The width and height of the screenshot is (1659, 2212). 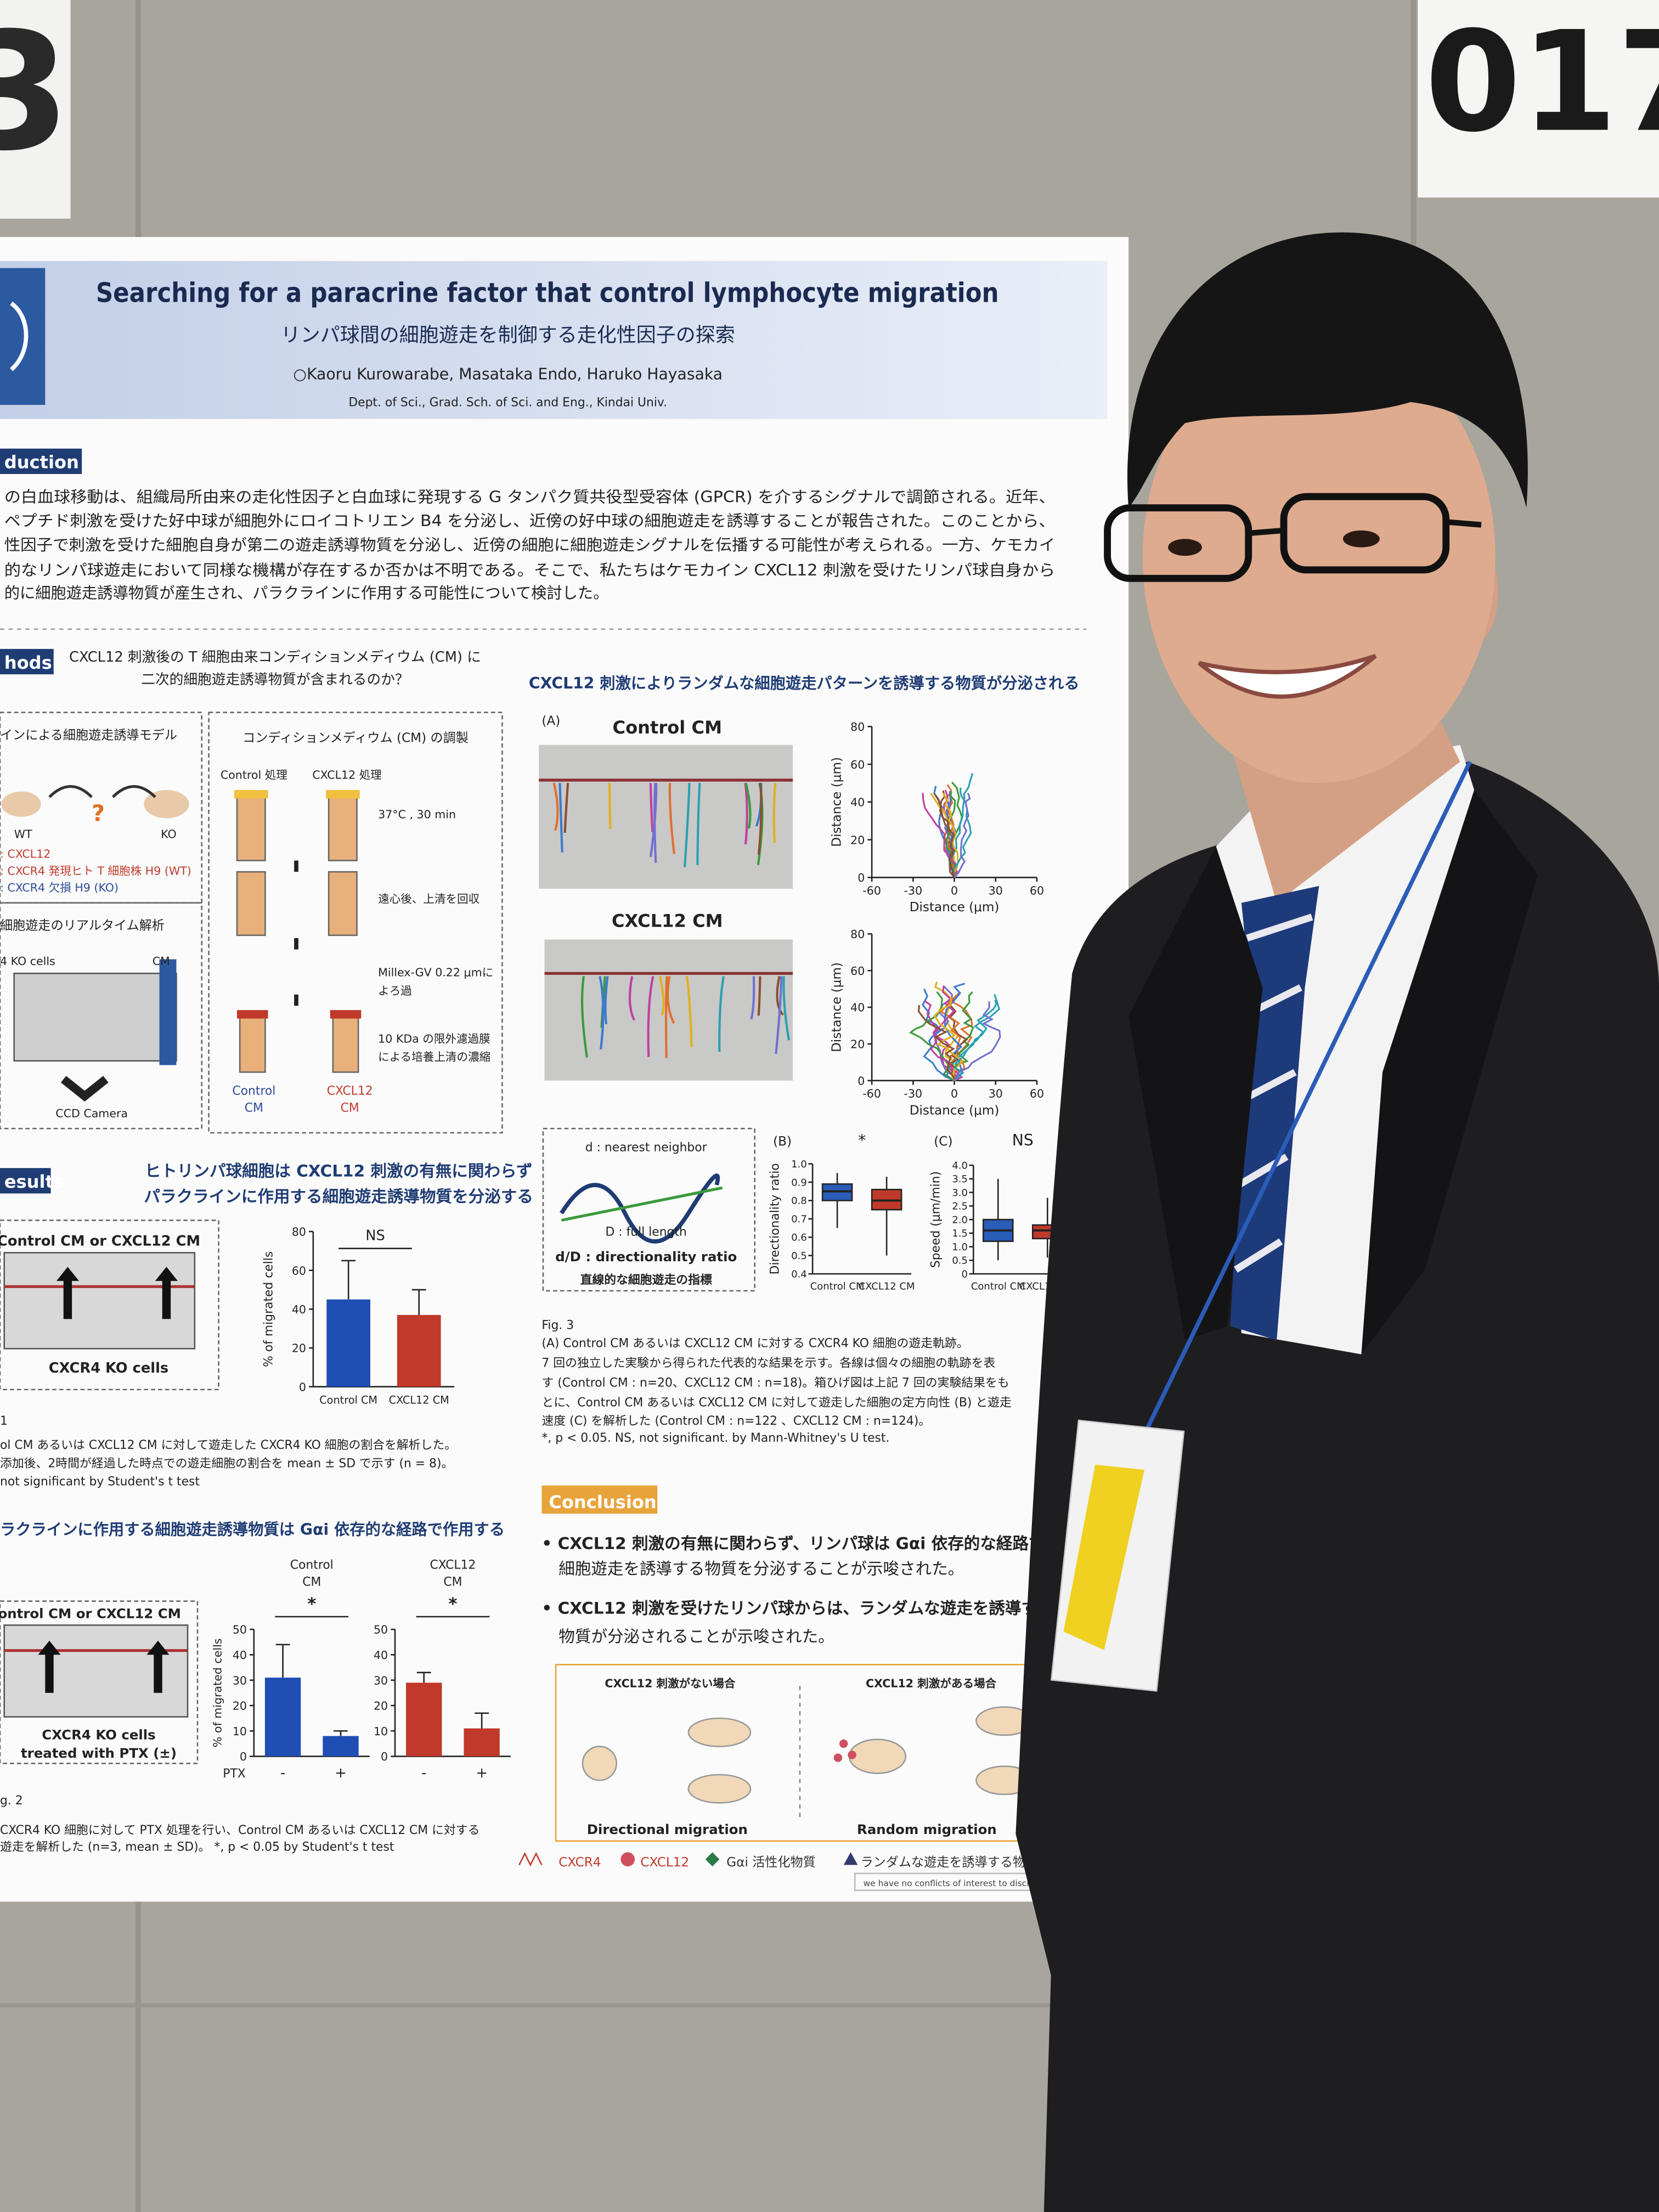 I want to click on poster-text: CXCR4 KO cells, so click(x=108, y=1368).